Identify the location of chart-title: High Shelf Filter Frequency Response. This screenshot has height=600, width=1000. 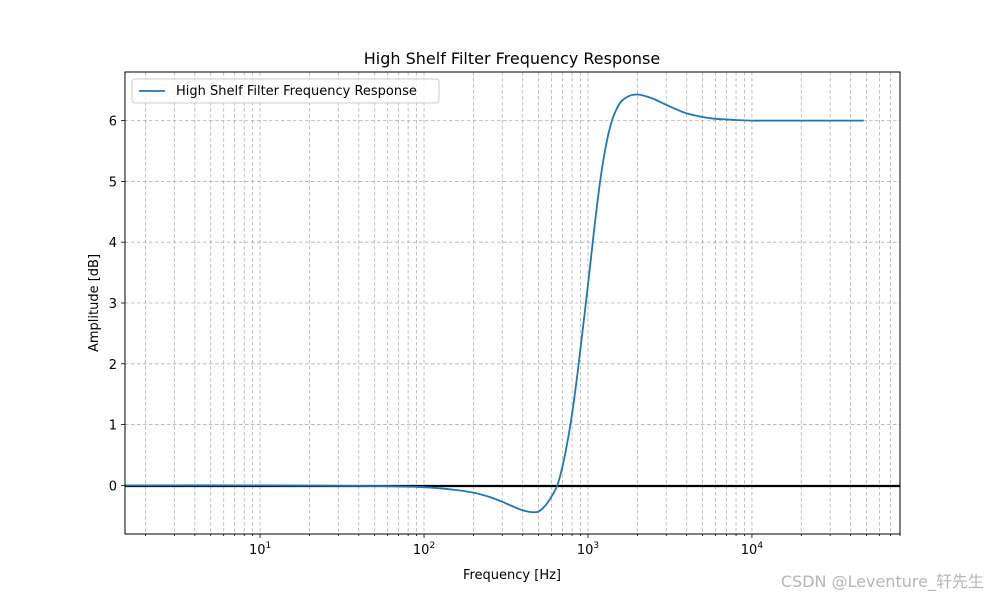
(512, 58).